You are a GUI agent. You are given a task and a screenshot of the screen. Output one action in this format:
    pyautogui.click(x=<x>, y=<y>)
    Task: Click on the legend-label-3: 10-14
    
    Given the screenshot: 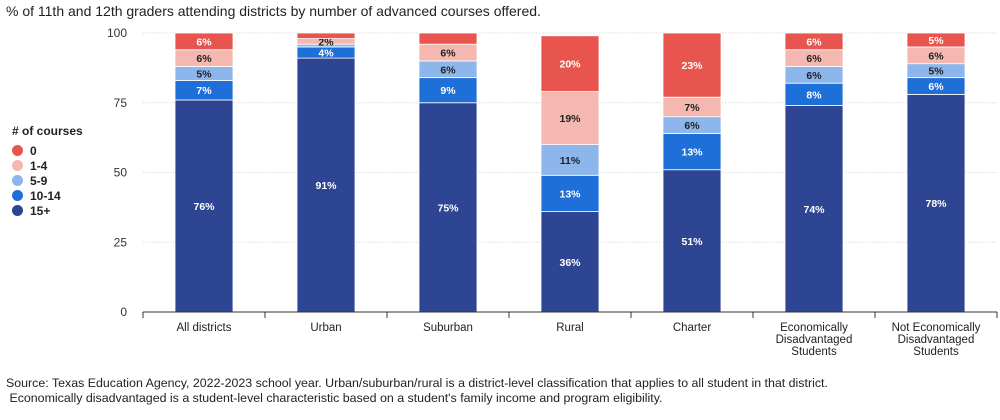 What is the action you would take?
    pyautogui.click(x=45, y=195)
    